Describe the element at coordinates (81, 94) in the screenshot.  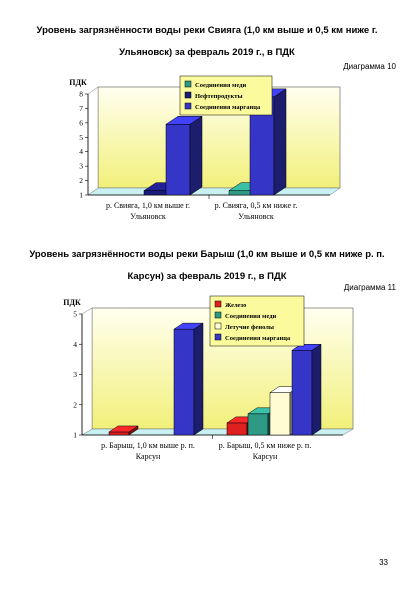
I see `y-tick-label: 8` at that location.